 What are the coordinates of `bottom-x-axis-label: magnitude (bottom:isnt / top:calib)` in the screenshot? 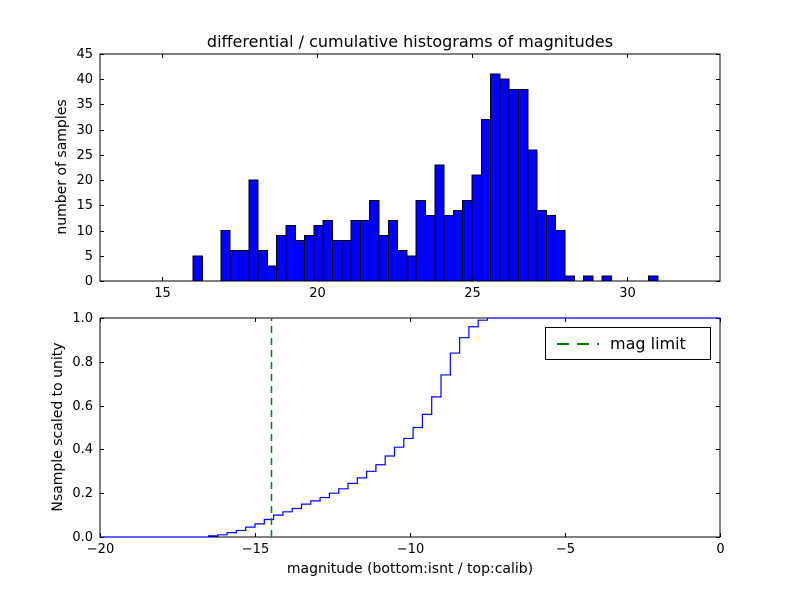 It's located at (410, 569).